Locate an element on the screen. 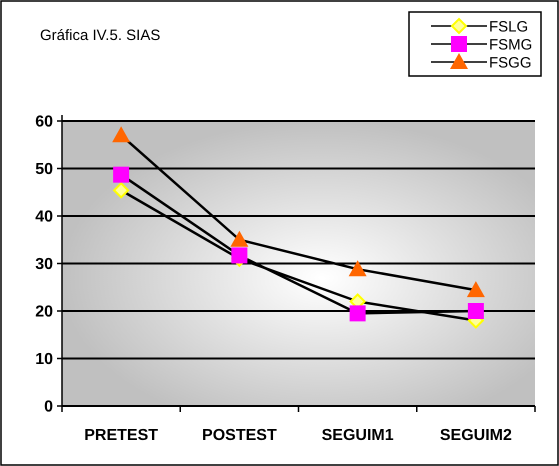 The height and width of the screenshot is (466, 559). y-tick-label: 20 is located at coordinates (44, 312).